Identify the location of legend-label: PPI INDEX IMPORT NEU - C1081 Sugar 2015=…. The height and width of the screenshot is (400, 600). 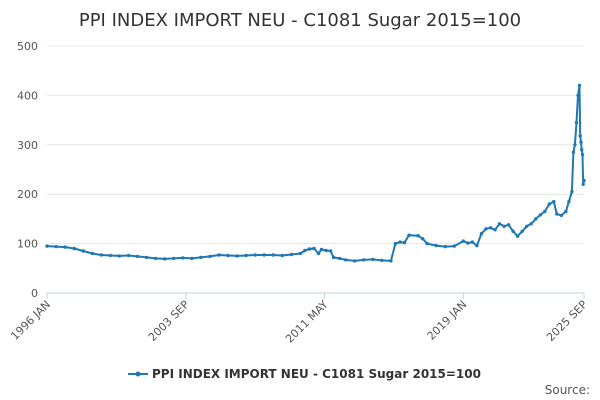
(316, 374).